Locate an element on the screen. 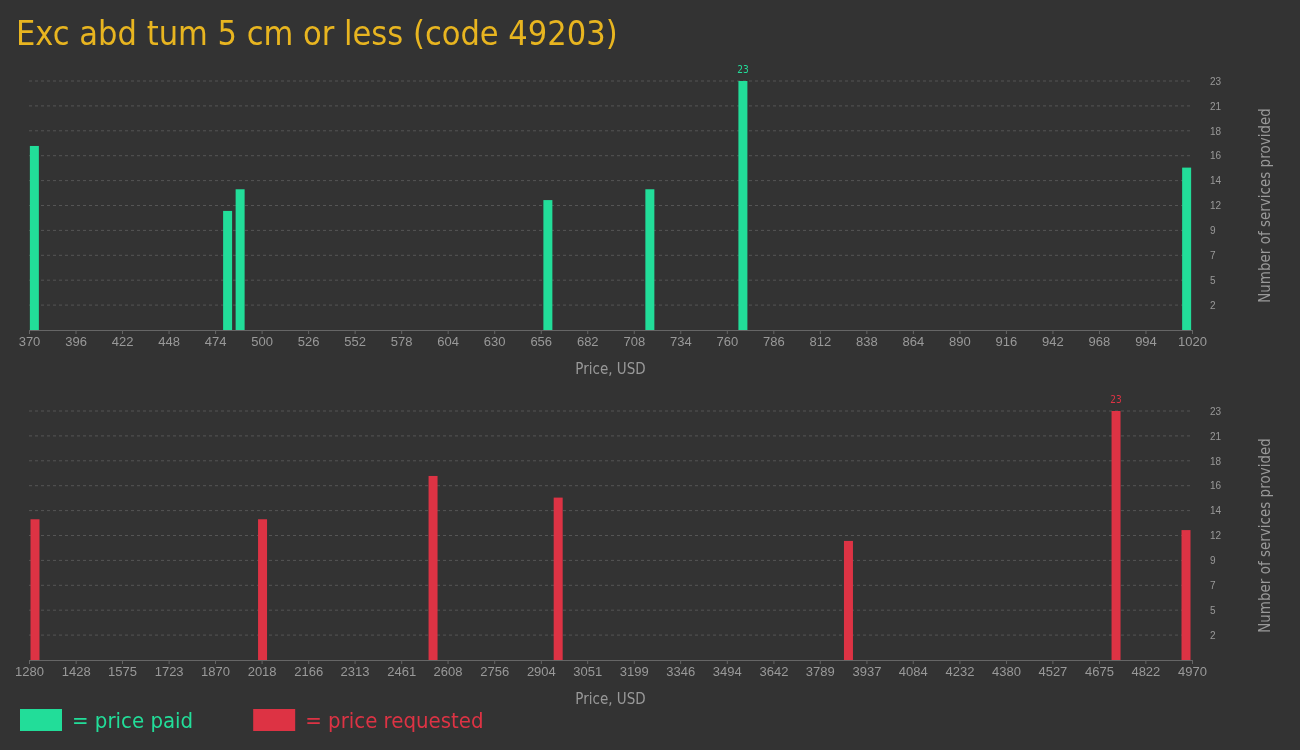  x-tick-label: 4675 is located at coordinates (1099, 672).